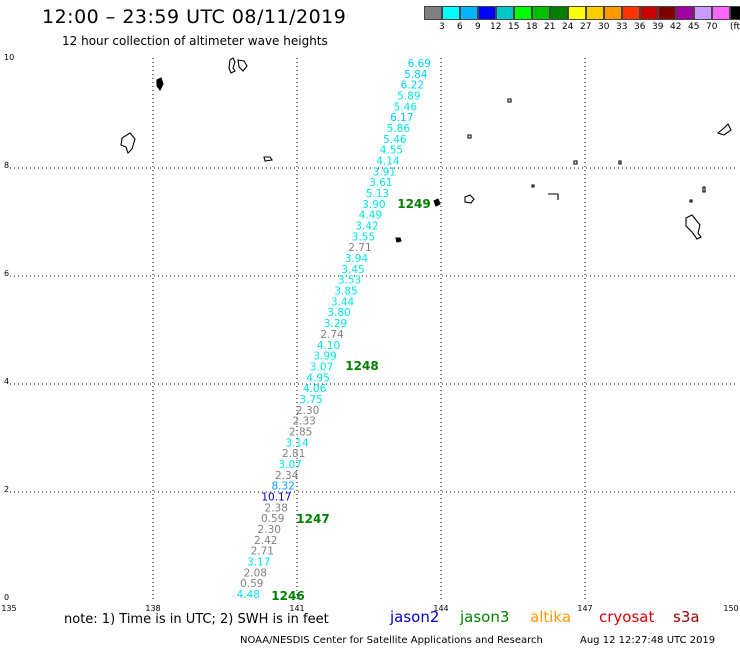 The height and width of the screenshot is (650, 740). Describe the element at coordinates (380, 183) in the screenshot. I see `track-value: 3.61` at that location.